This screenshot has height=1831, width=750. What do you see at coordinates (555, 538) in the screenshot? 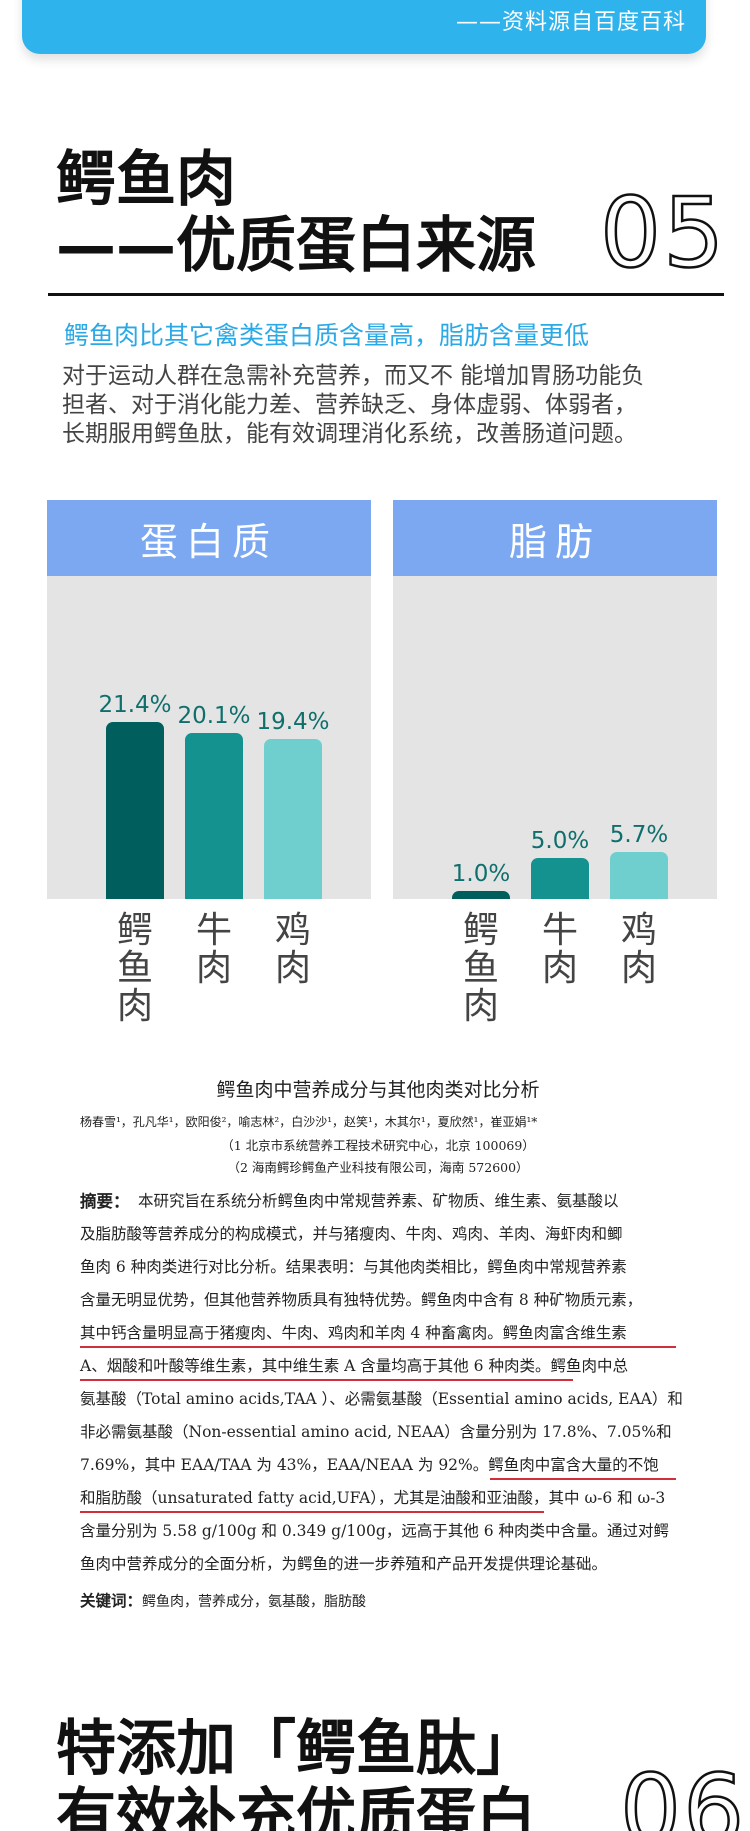
I see `fat-chart-title: 脂肪` at bounding box center [555, 538].